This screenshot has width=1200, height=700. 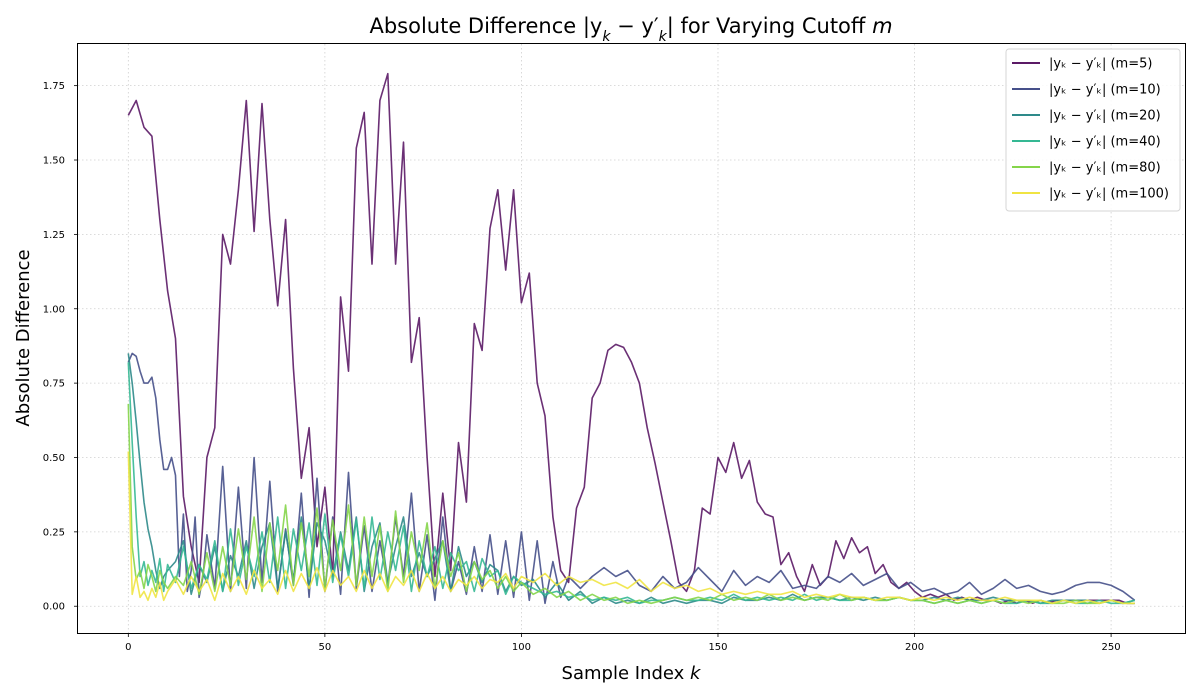 I want to click on x-tick-label: 250, so click(x=1111, y=647).